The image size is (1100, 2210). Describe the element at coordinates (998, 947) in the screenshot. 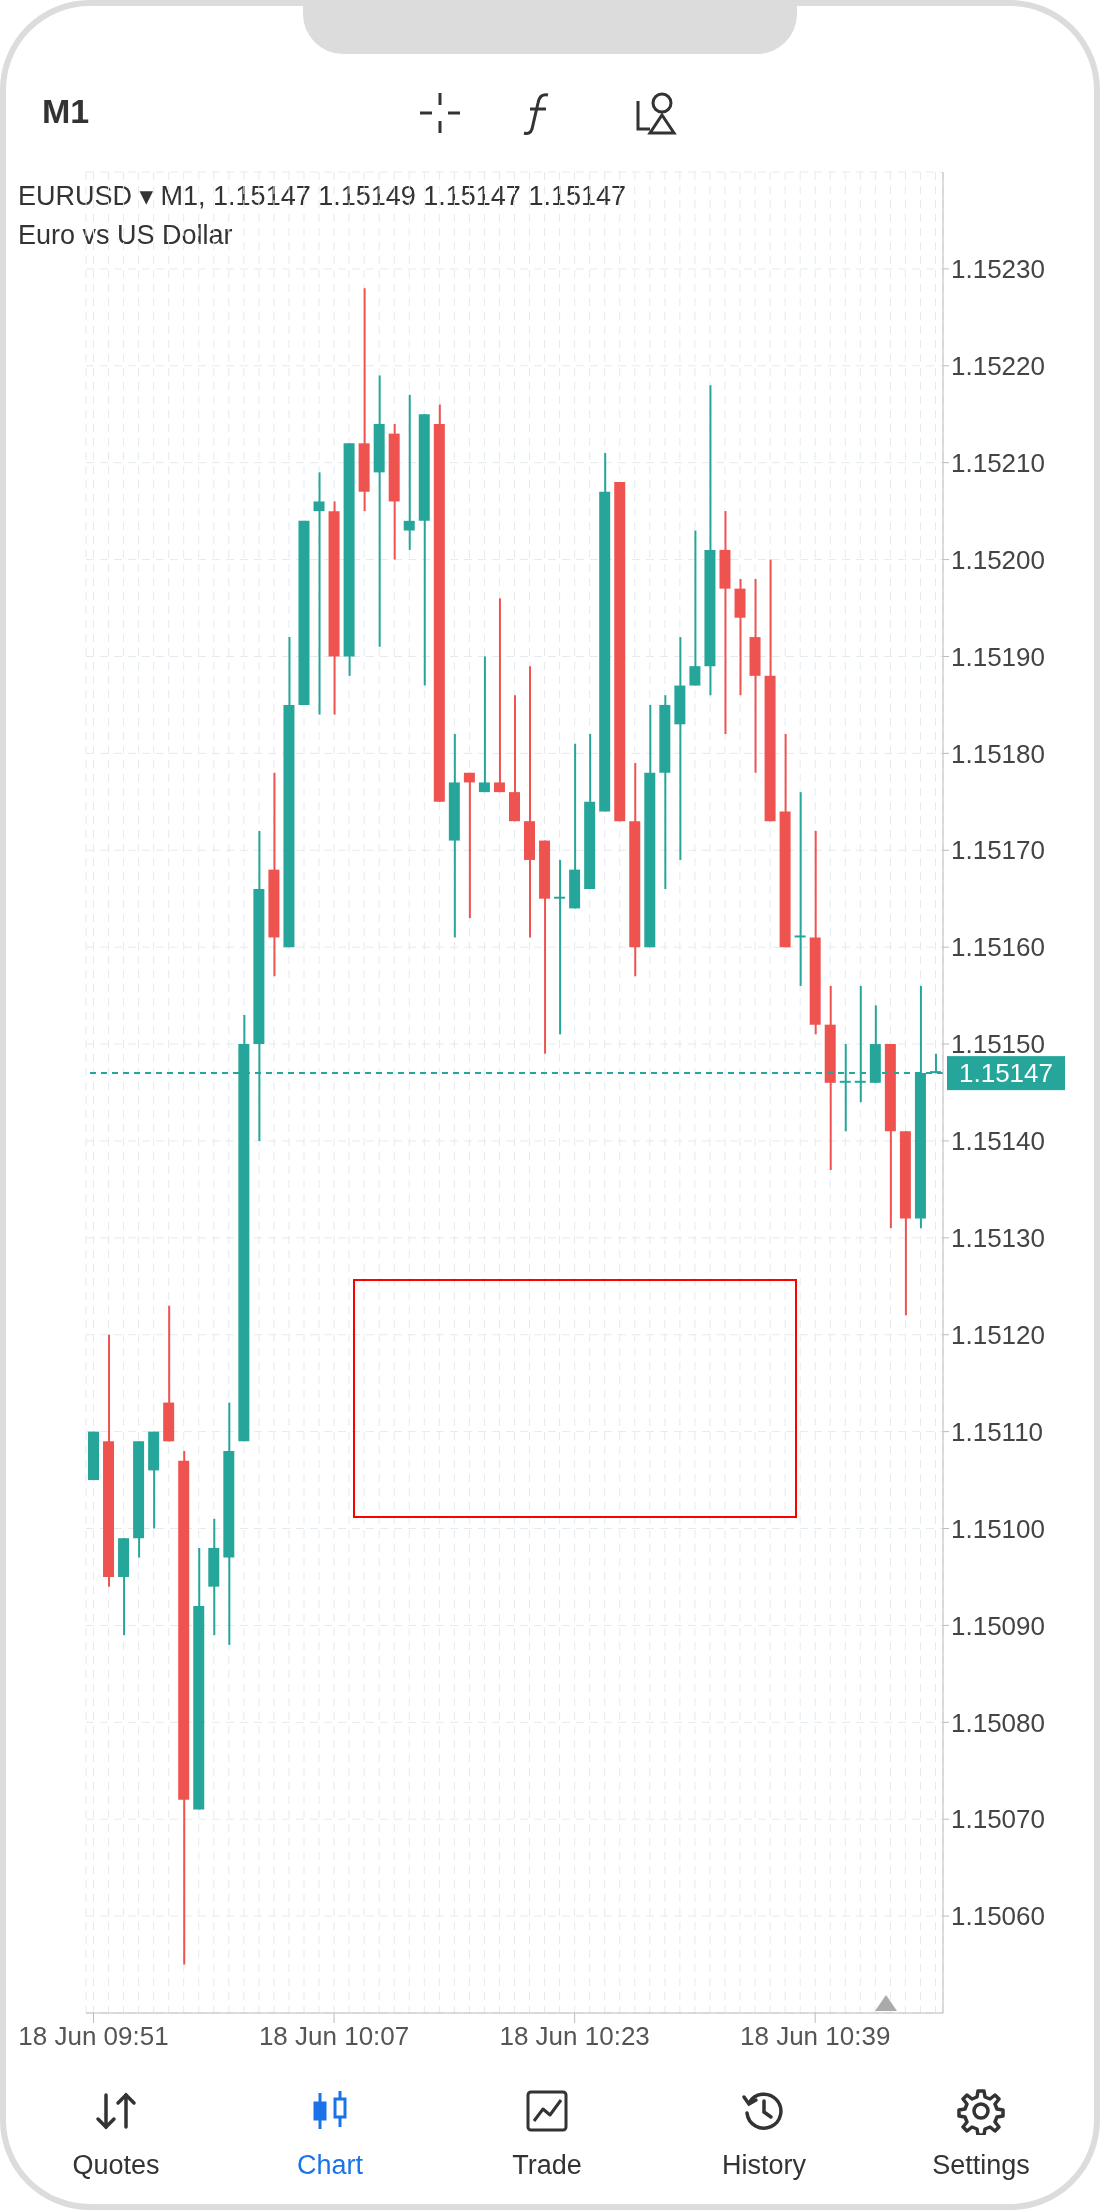

I see `y-tick-label: 1.15160` at that location.